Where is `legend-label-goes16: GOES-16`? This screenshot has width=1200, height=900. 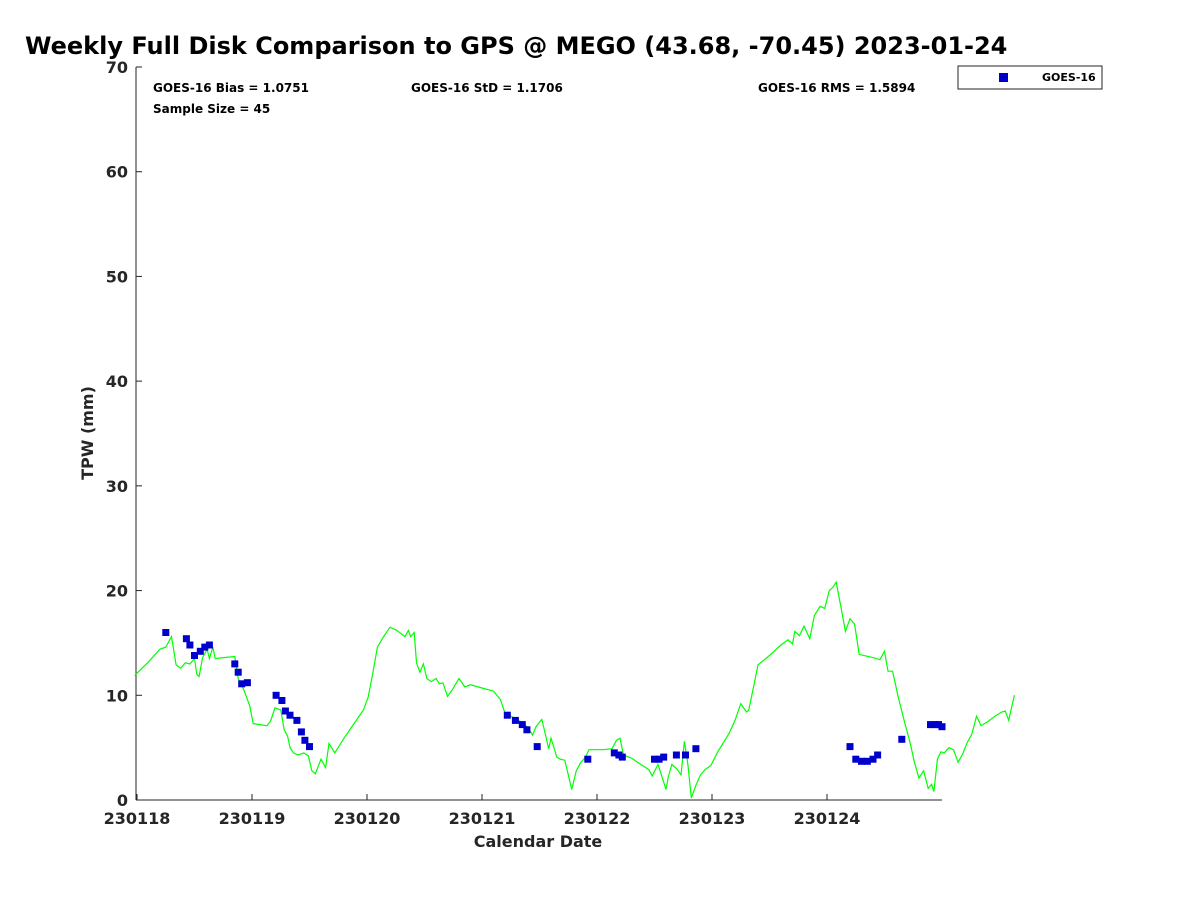
legend-label-goes16: GOES-16 is located at coordinates (1069, 77).